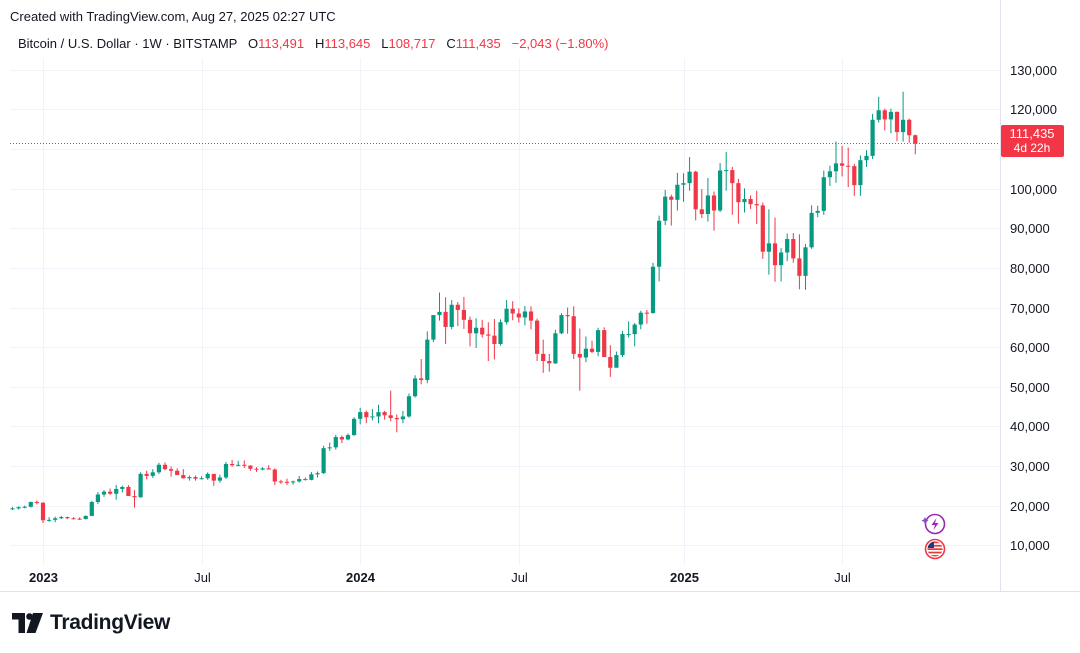  What do you see at coordinates (1033, 70) in the screenshot?
I see `y-tick-label: 130,000` at bounding box center [1033, 70].